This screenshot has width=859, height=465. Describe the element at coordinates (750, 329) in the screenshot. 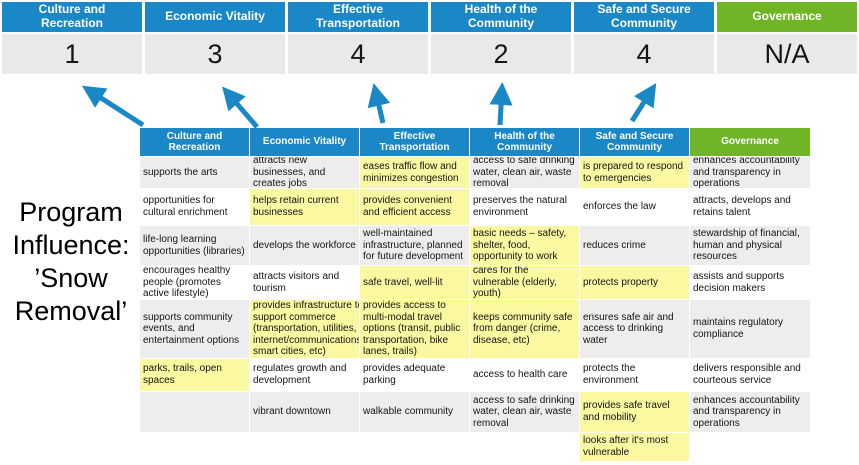

I see `matrix-cell-r5-c6: maintains regulatory compliance` at that location.